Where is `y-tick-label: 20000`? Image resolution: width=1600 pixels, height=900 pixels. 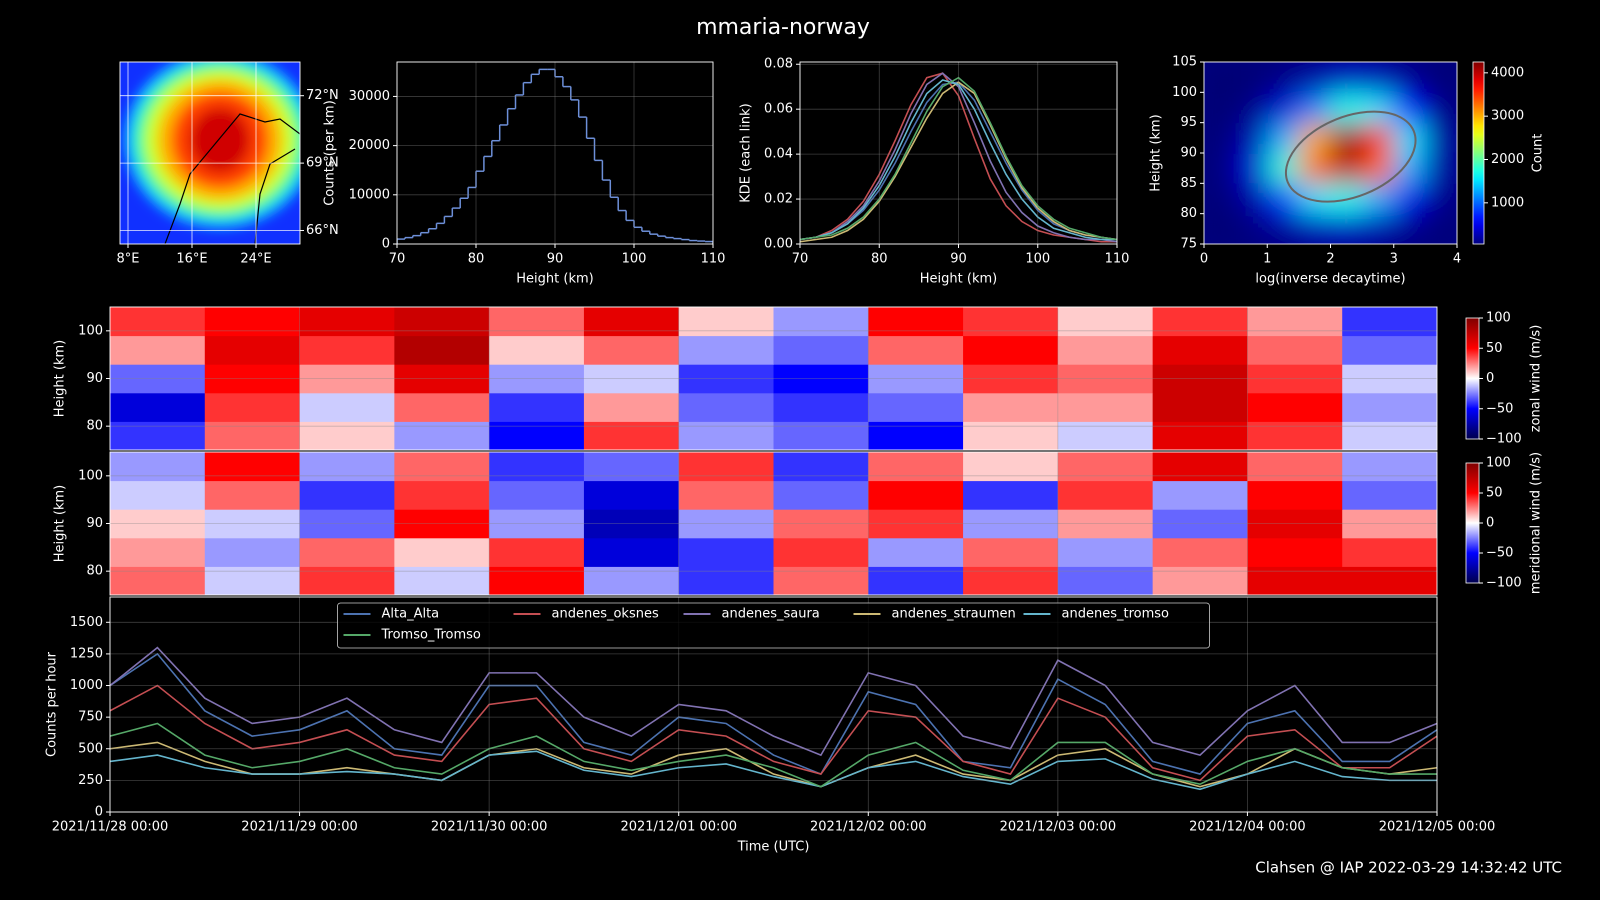
y-tick-label: 20000 is located at coordinates (369, 145).